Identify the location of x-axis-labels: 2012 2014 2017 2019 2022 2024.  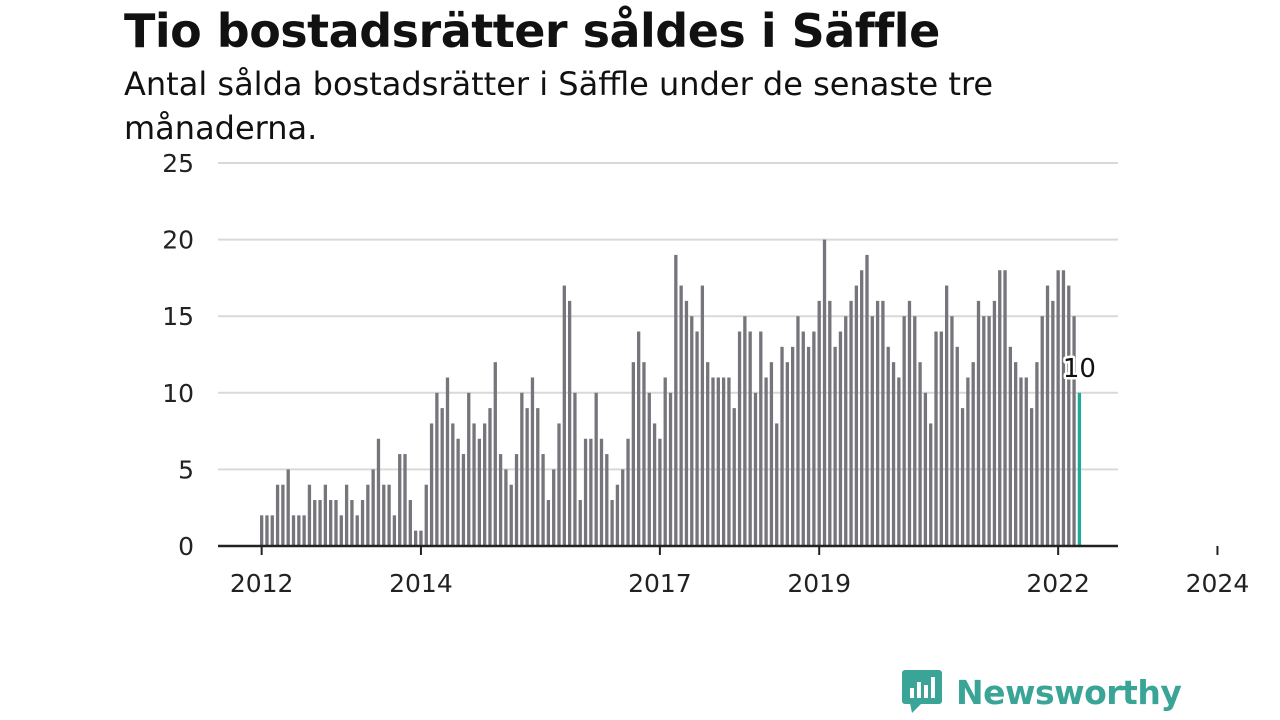
(739, 583).